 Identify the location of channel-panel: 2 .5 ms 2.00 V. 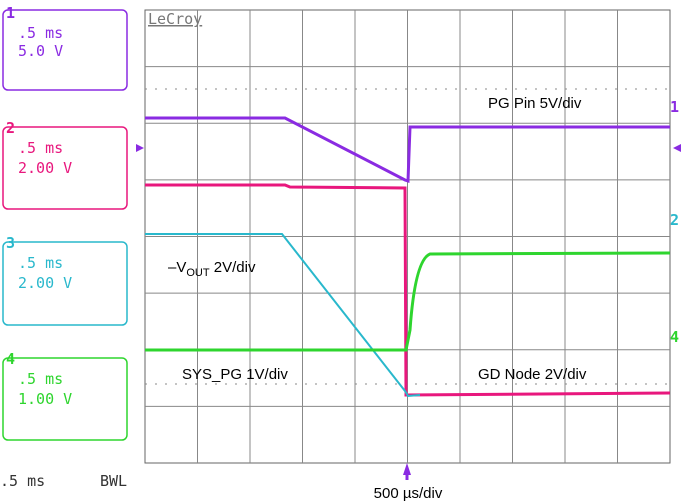
(65, 164).